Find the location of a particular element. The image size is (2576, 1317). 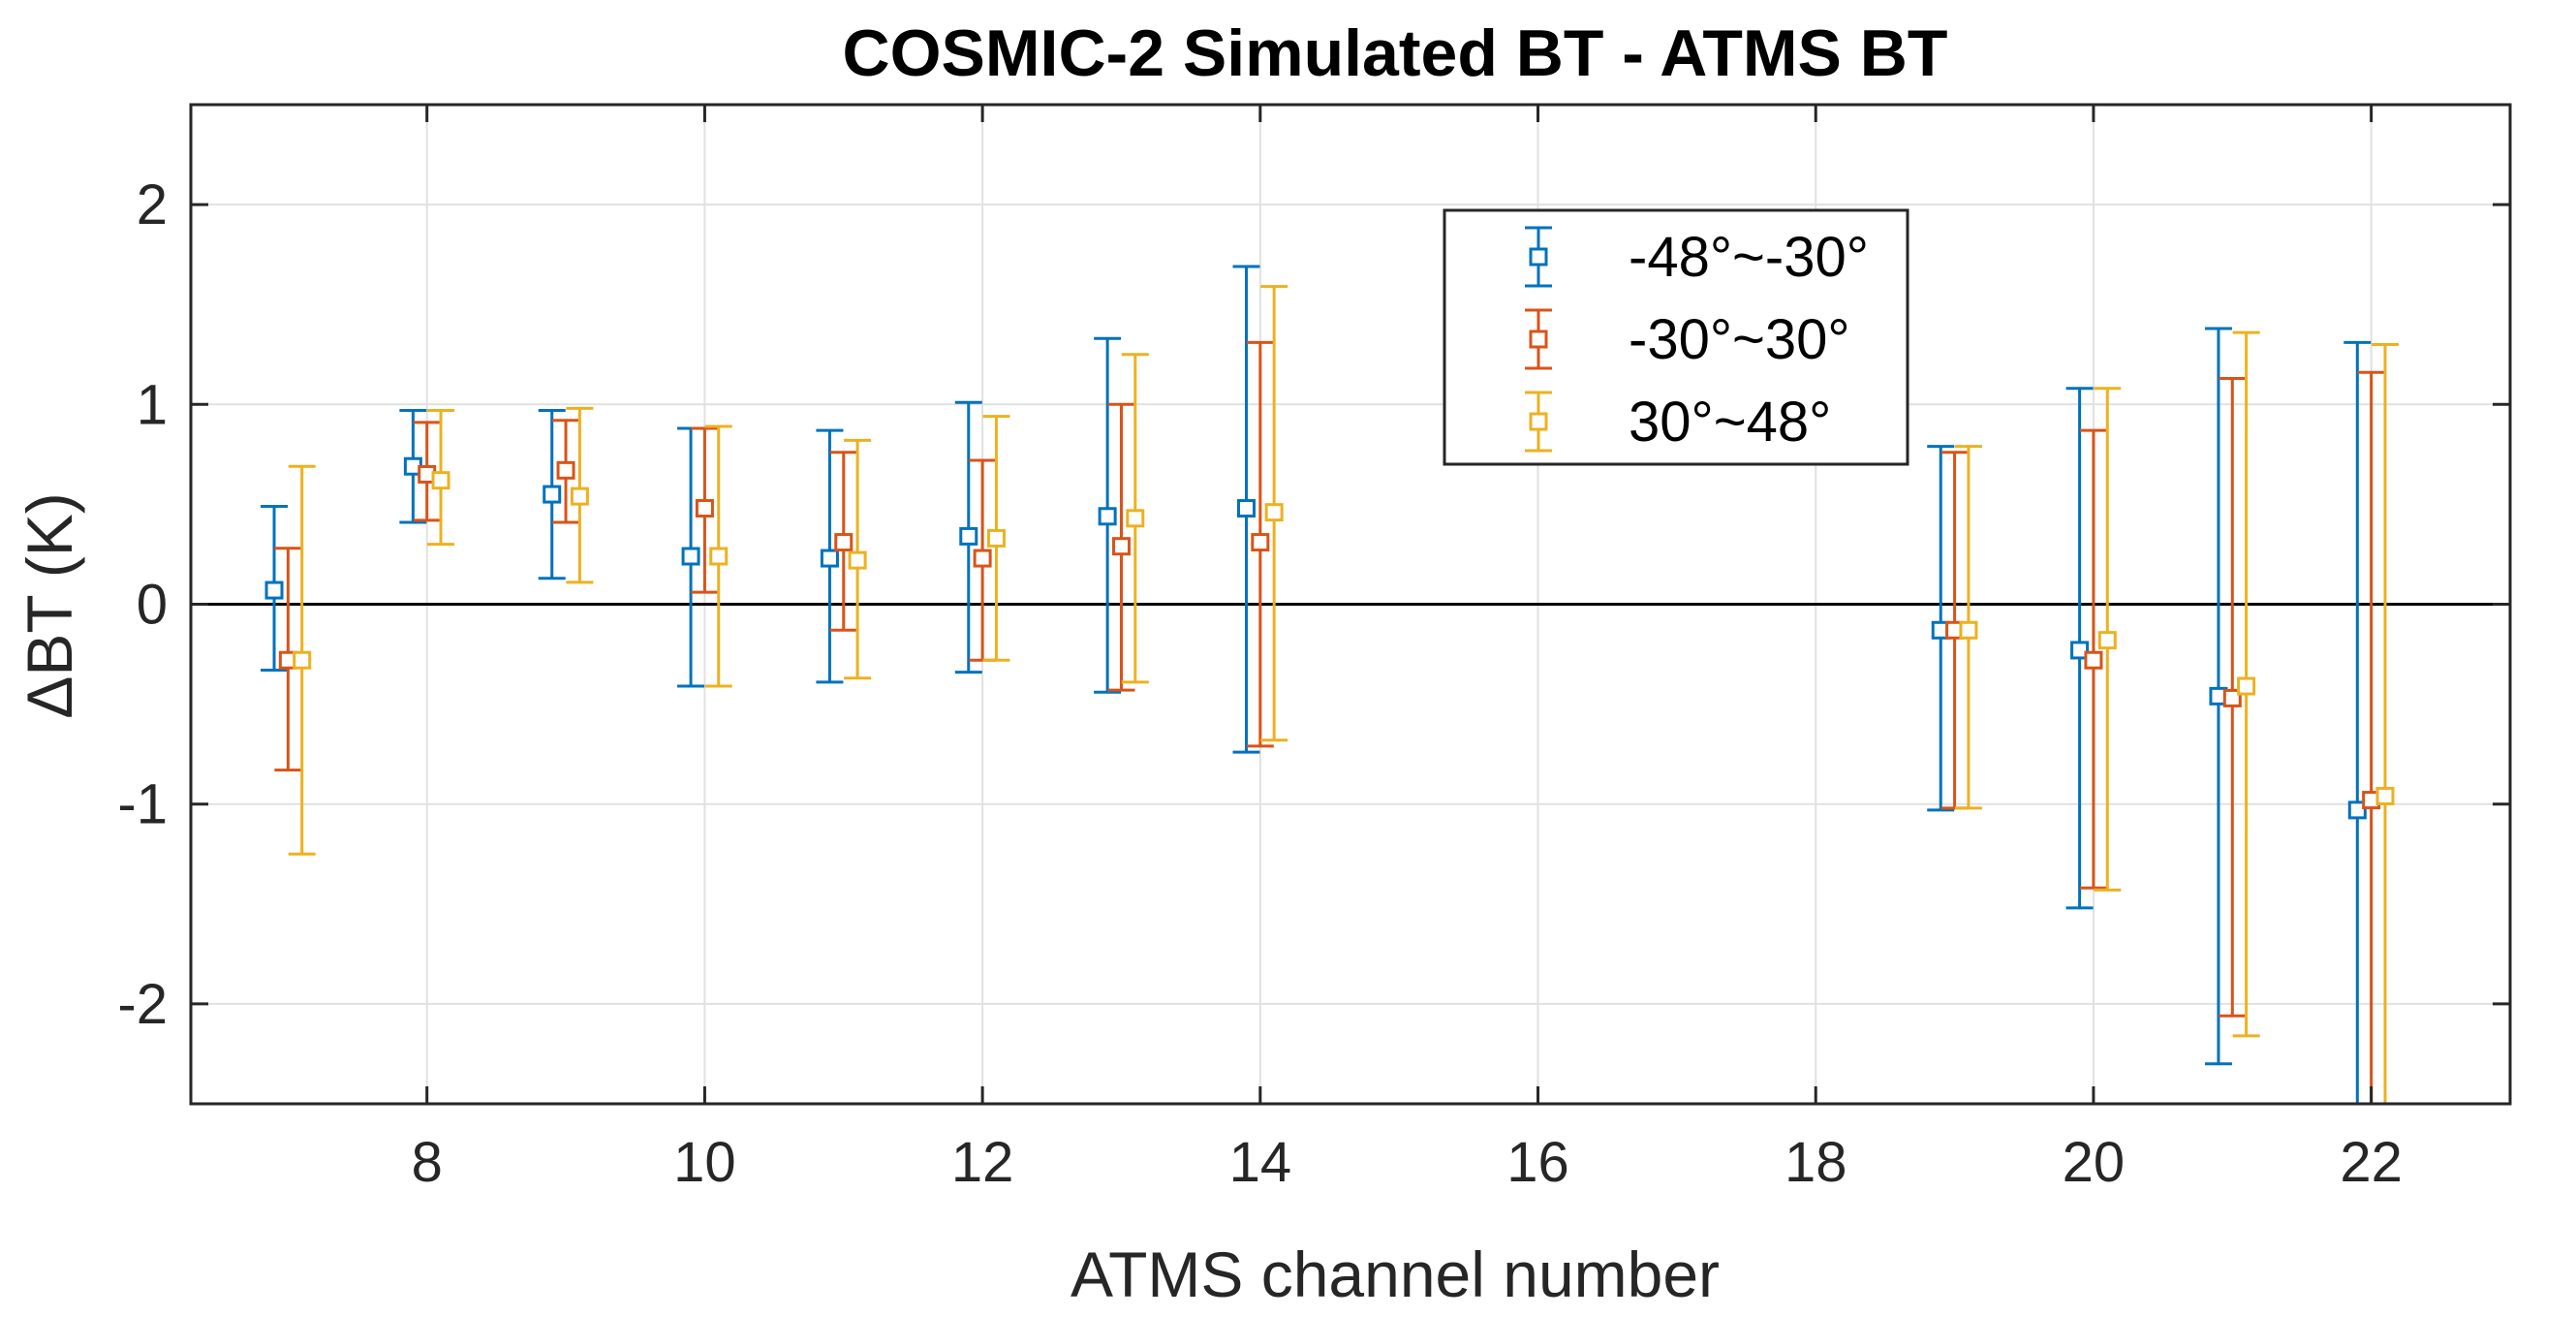

legend-box is located at coordinates (1676, 337).